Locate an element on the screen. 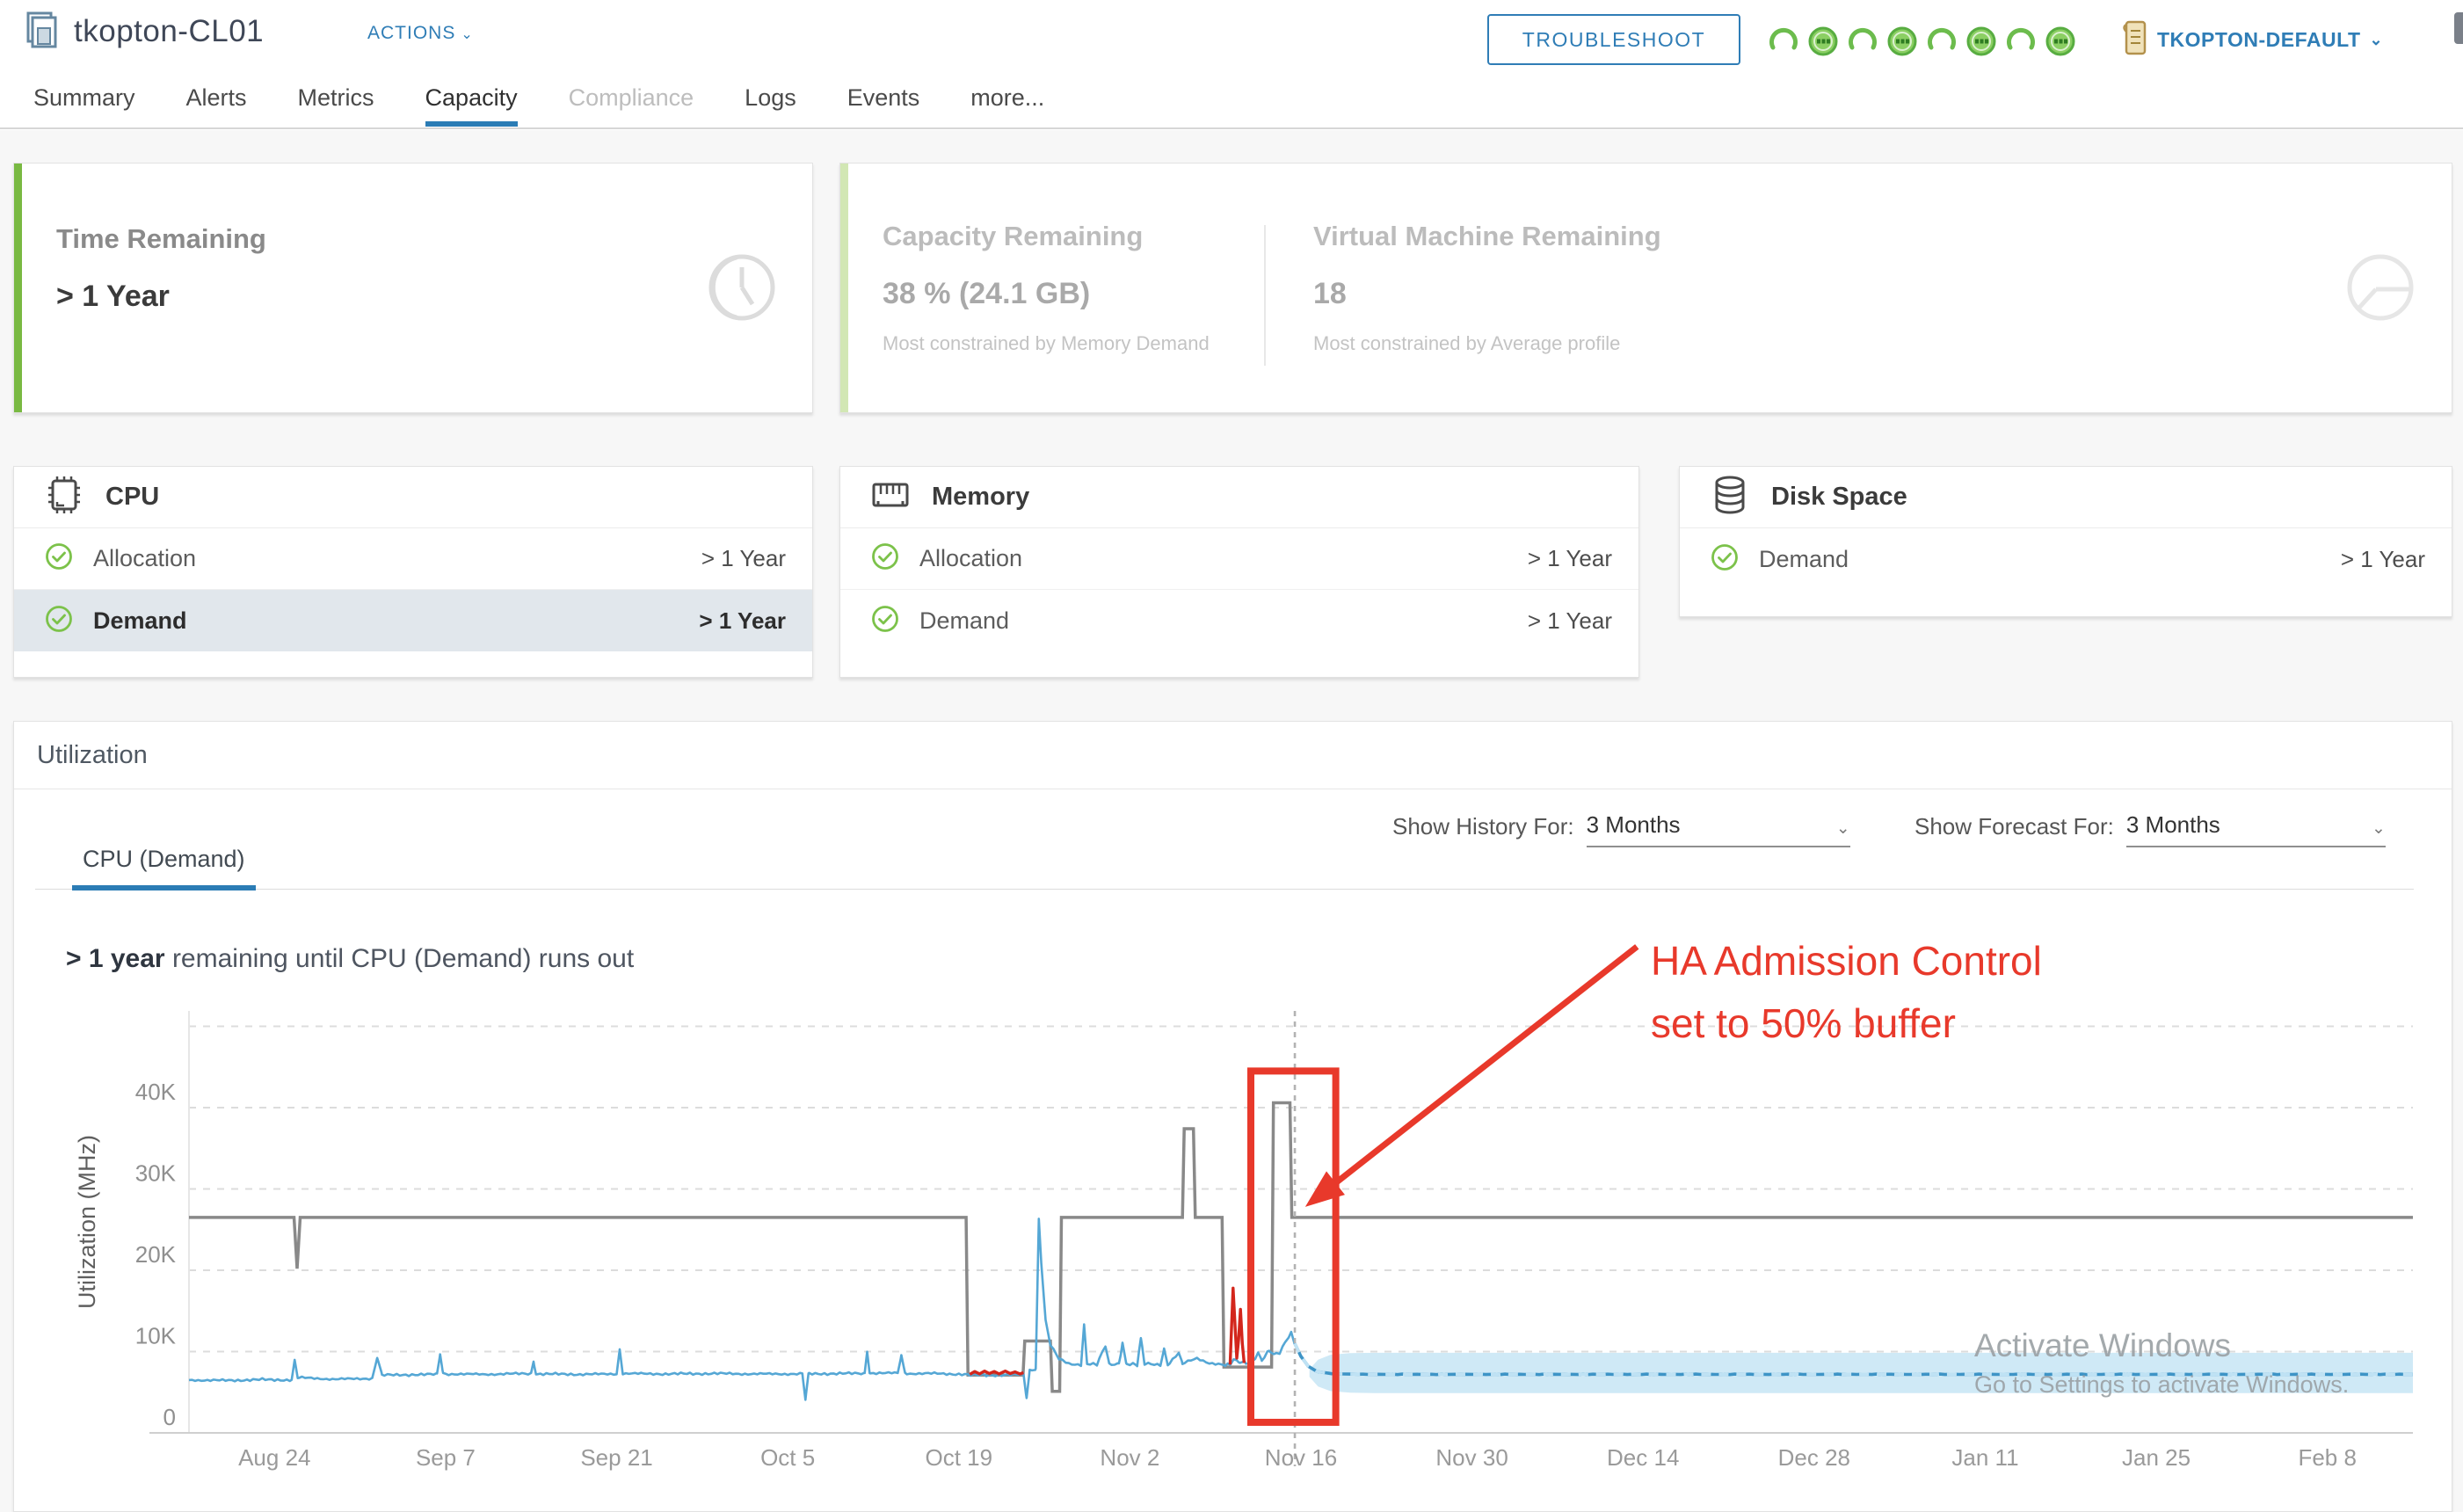 The width and height of the screenshot is (2463, 1512). health-badge-row is located at coordinates (1922, 41).